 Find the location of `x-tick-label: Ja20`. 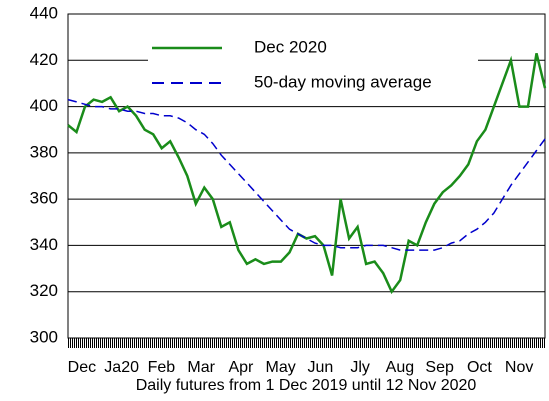

x-tick-label: Ja20 is located at coordinates (121, 367).